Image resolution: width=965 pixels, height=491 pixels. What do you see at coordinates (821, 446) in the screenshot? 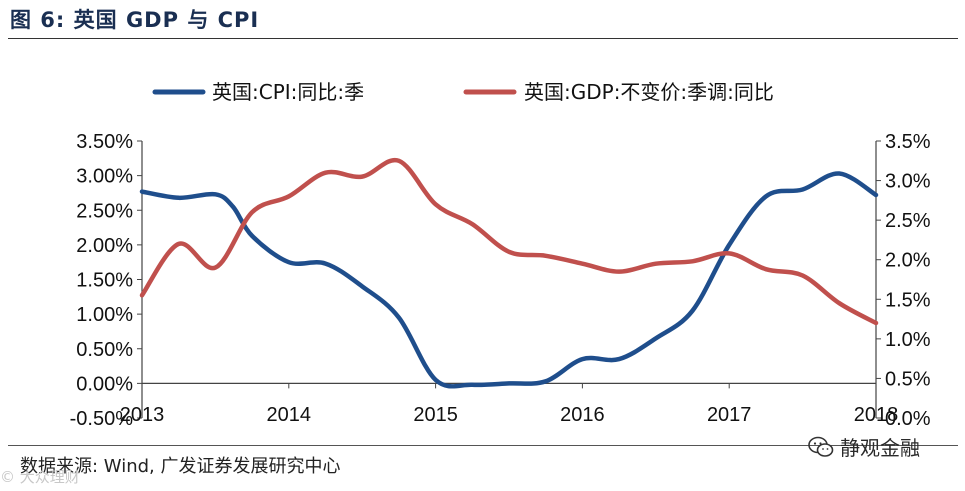
I see `wechat-icon` at bounding box center [821, 446].